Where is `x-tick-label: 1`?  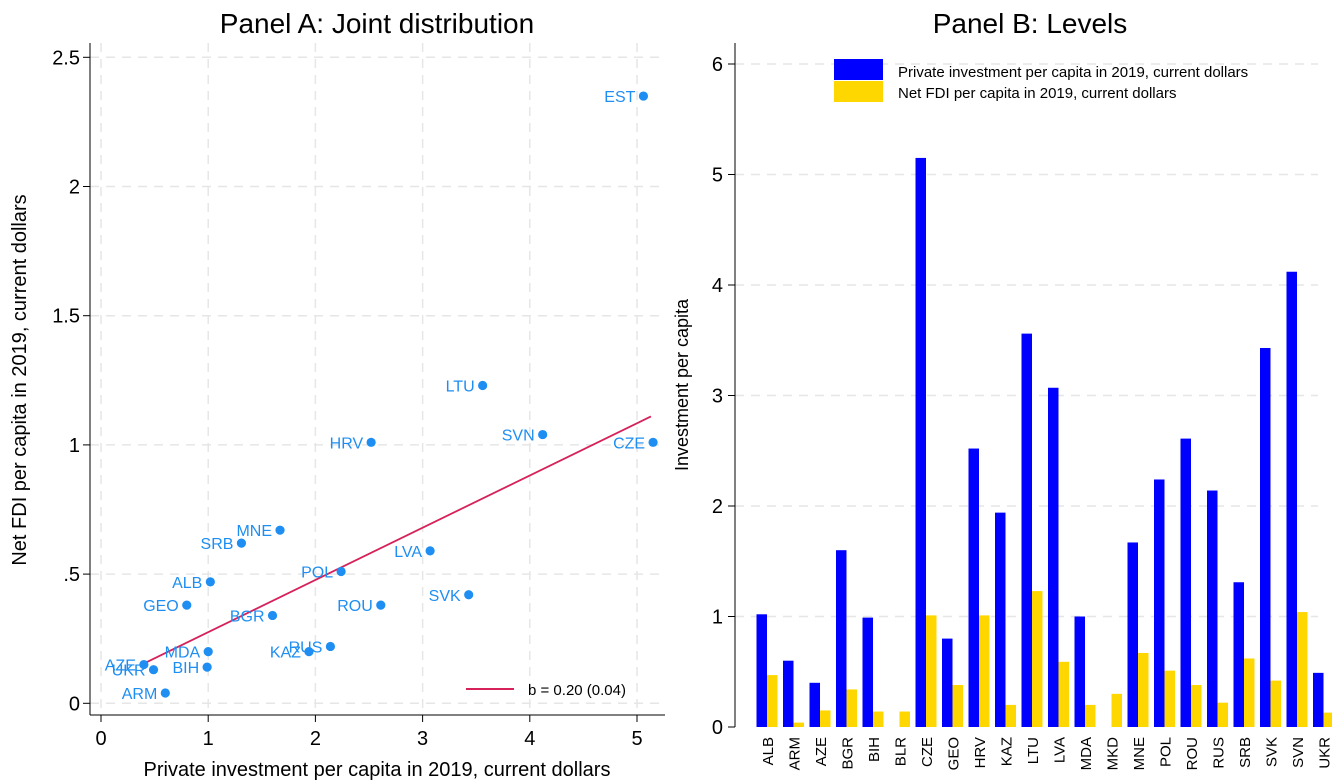 x-tick-label: 1 is located at coordinates (208, 739).